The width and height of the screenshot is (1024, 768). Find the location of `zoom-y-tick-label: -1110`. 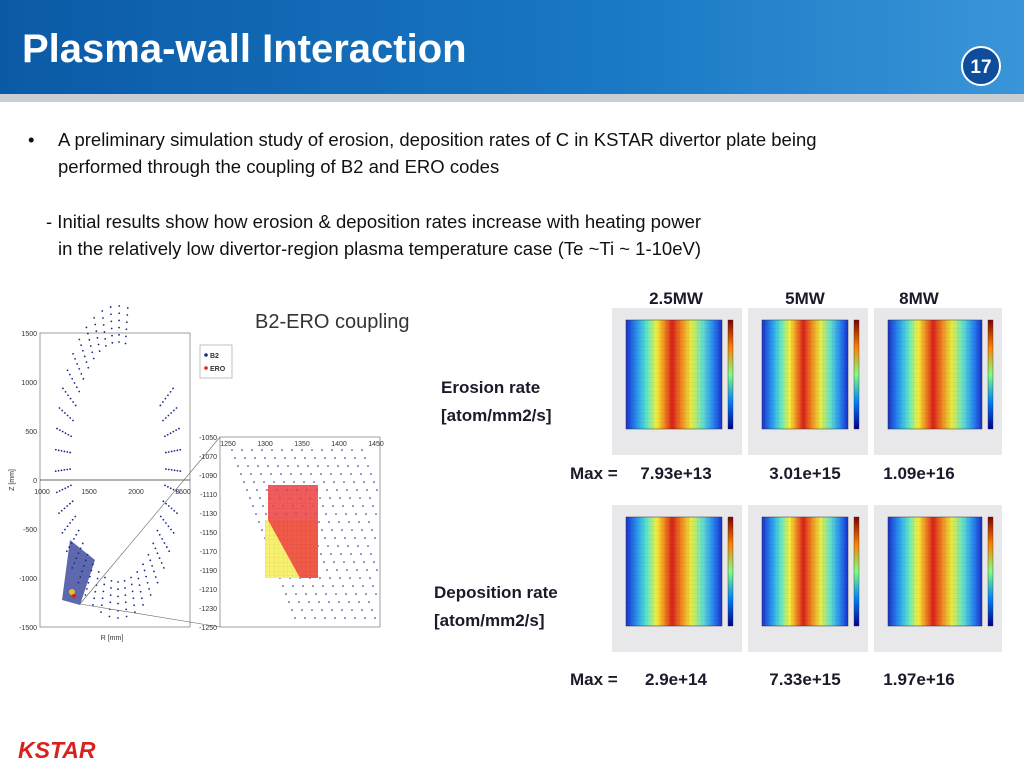

zoom-y-tick-label: -1110 is located at coordinates (208, 495).